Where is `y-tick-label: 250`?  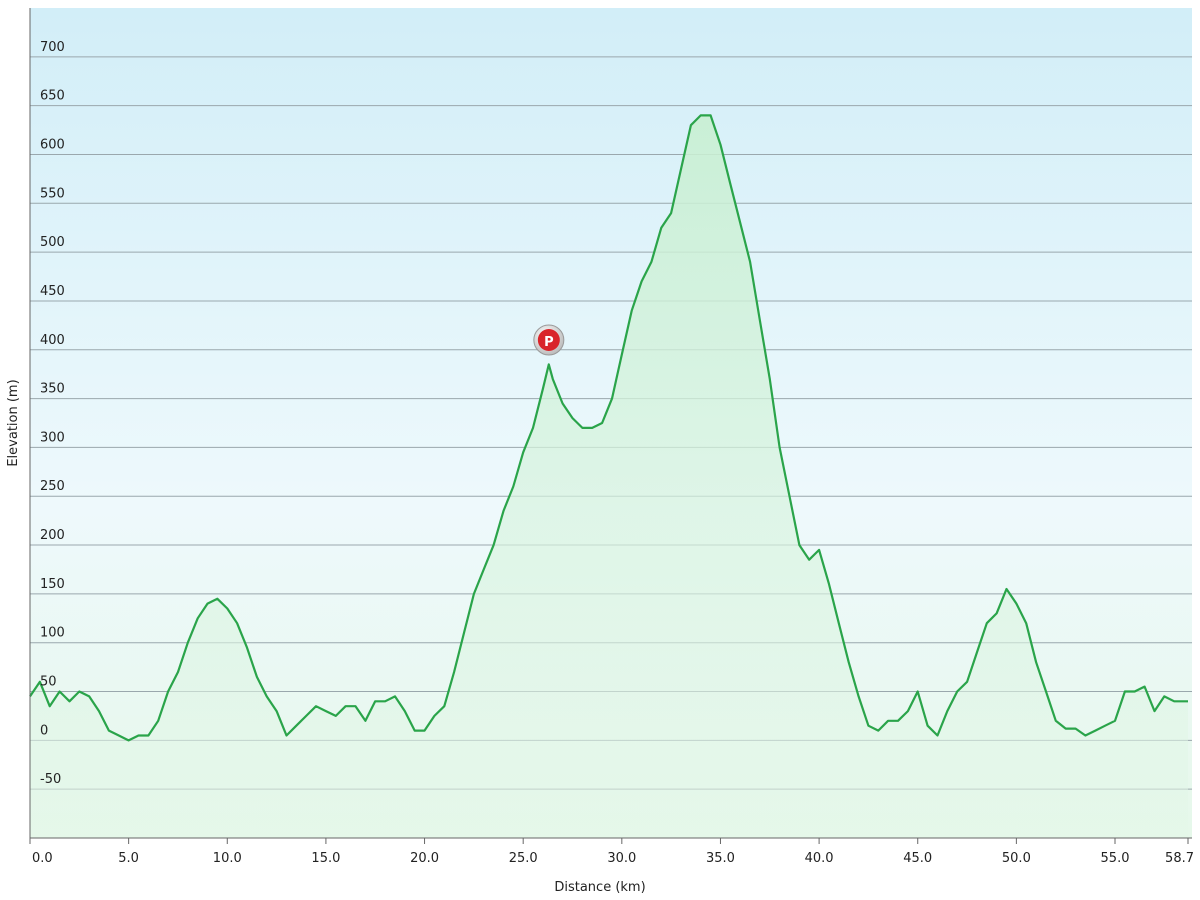
y-tick-label: 250 is located at coordinates (52, 486).